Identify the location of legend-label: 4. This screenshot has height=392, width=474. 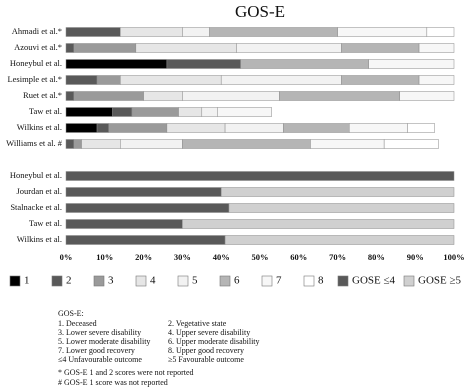
(153, 281).